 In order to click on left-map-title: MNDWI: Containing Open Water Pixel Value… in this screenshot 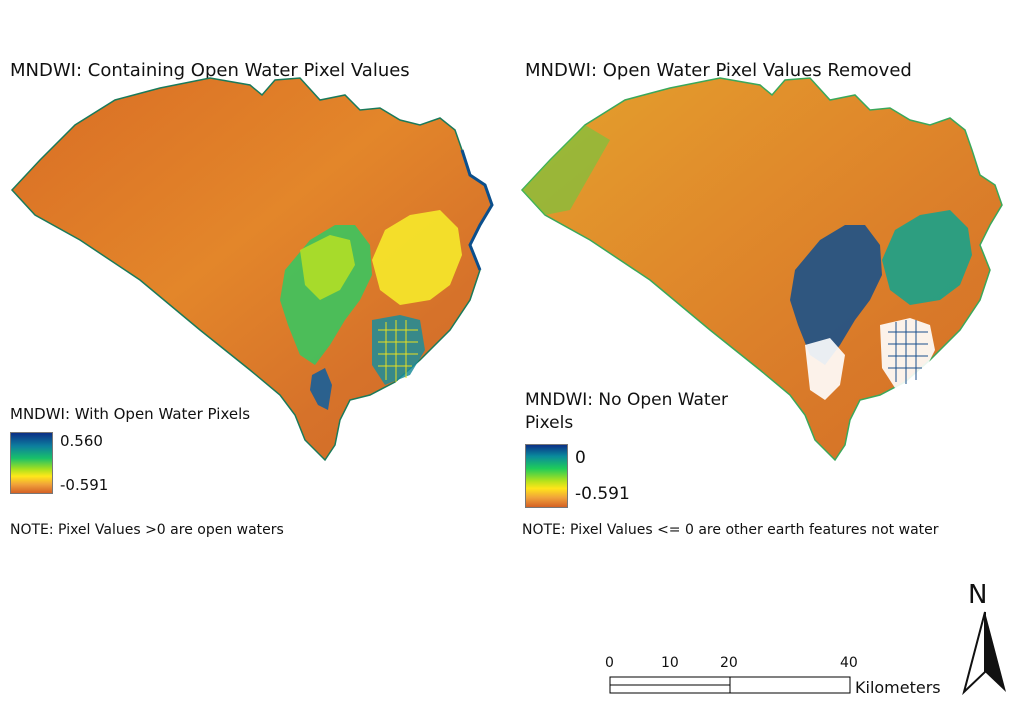, I will do `click(210, 70)`.